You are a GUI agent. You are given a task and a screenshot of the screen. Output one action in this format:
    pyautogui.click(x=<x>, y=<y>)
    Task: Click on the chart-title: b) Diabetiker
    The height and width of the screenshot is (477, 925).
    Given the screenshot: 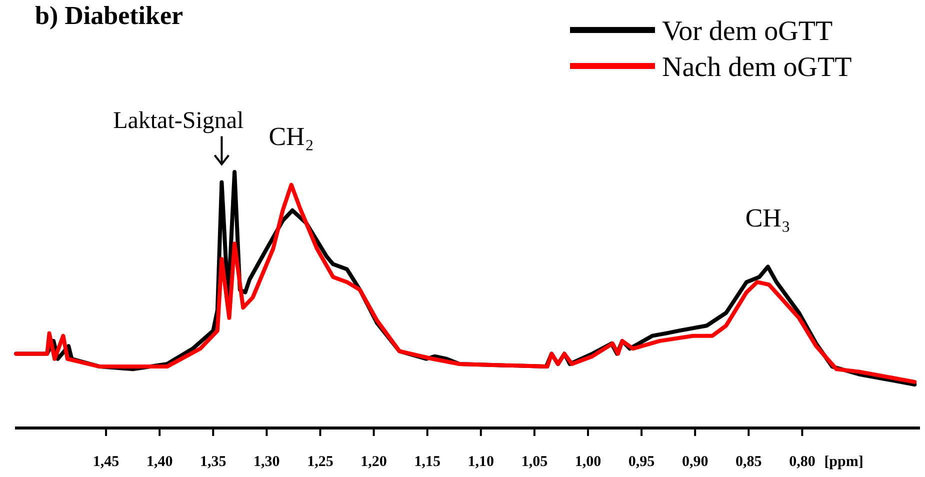 What is the action you would take?
    pyautogui.click(x=109, y=15)
    